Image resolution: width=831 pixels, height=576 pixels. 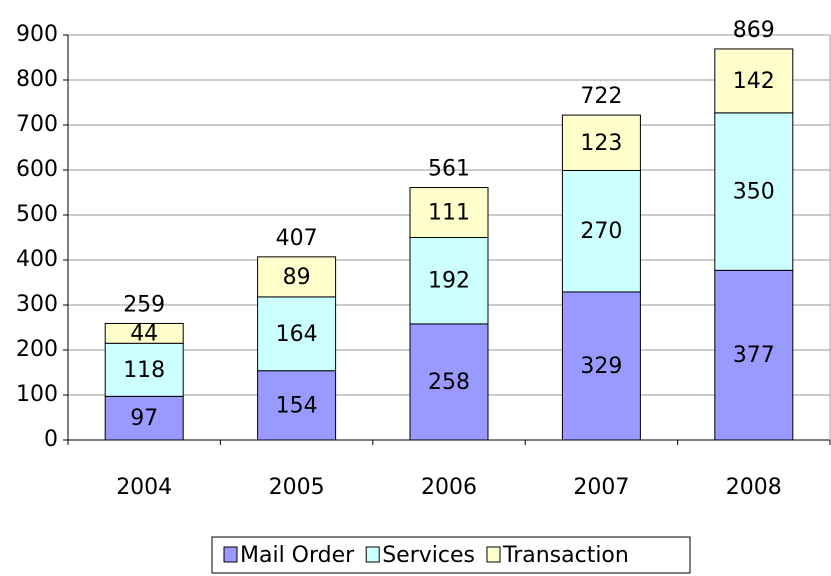 What do you see at coordinates (37, 394) in the screenshot?
I see `y-tick-label: 100` at bounding box center [37, 394].